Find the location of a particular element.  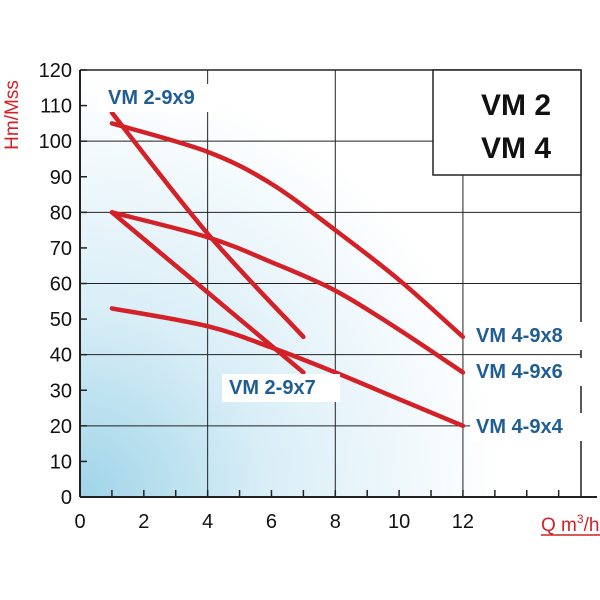

y-tick-label-100: 100 is located at coordinates (55, 142).